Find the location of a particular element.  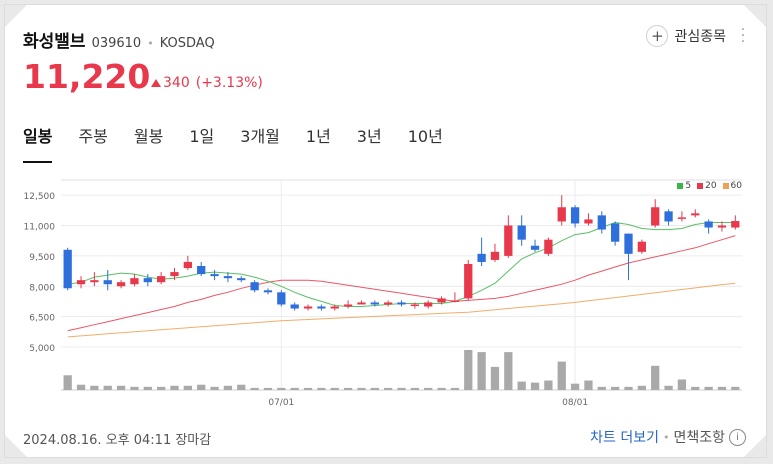

timestamp: 2024.08.16. 오후 04:11 장마감 is located at coordinates (117, 440).